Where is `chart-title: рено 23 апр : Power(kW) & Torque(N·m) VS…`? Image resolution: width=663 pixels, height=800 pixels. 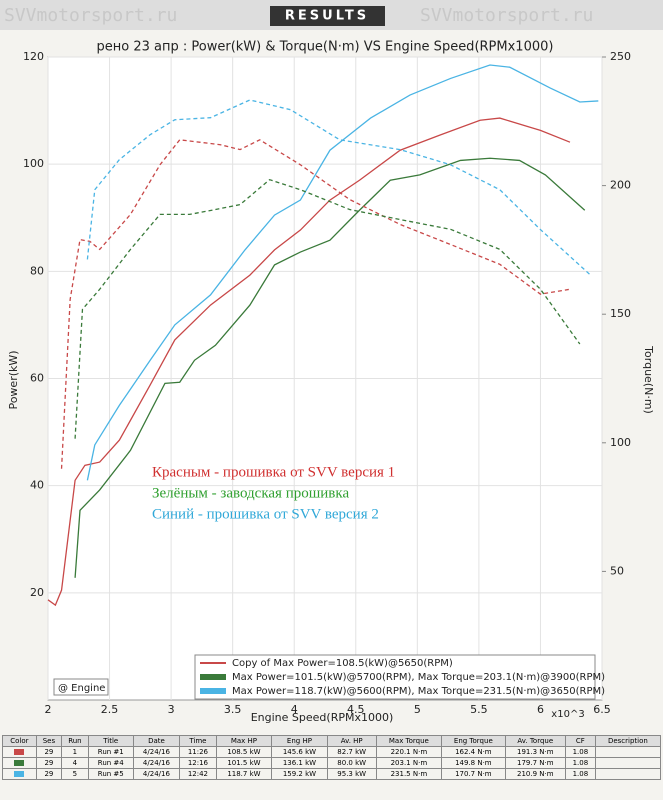
chart-title: рено 23 апр : Power(kW) & Torque(N·m) VS… is located at coordinates (325, 47).